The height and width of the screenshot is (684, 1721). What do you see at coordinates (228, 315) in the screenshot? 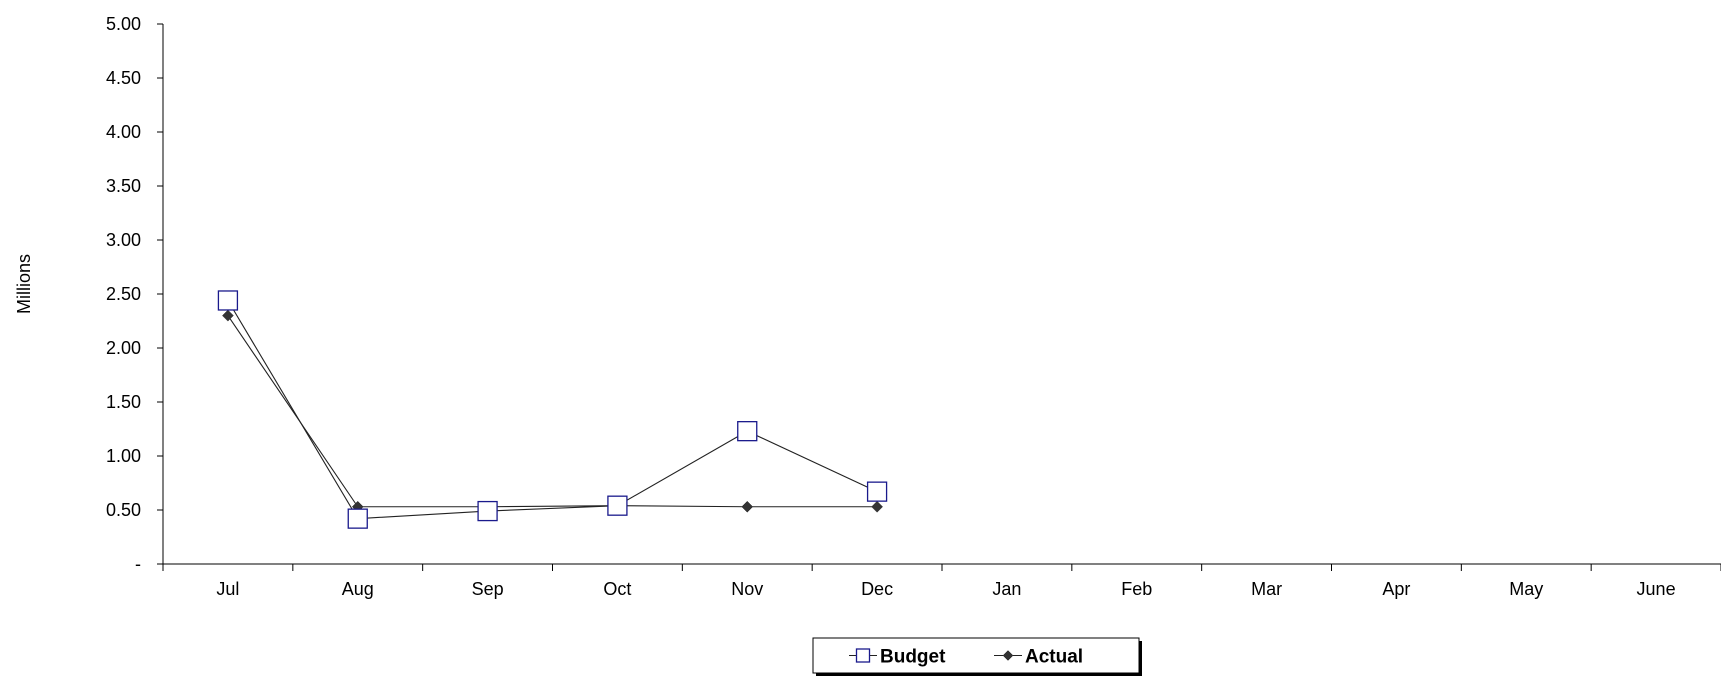
I see `data-point-actual-jul` at bounding box center [228, 315].